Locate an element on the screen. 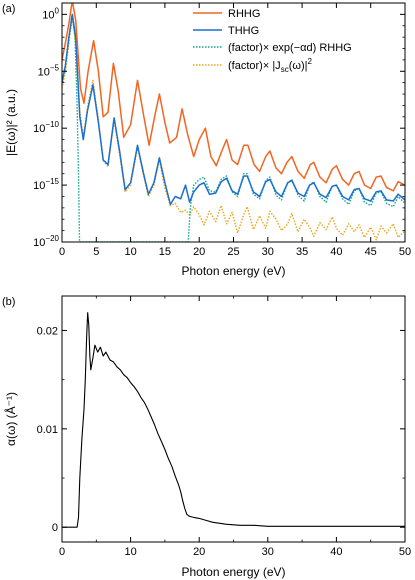 The width and height of the screenshot is (415, 580). legend-subscript: sc is located at coordinates (285, 69).